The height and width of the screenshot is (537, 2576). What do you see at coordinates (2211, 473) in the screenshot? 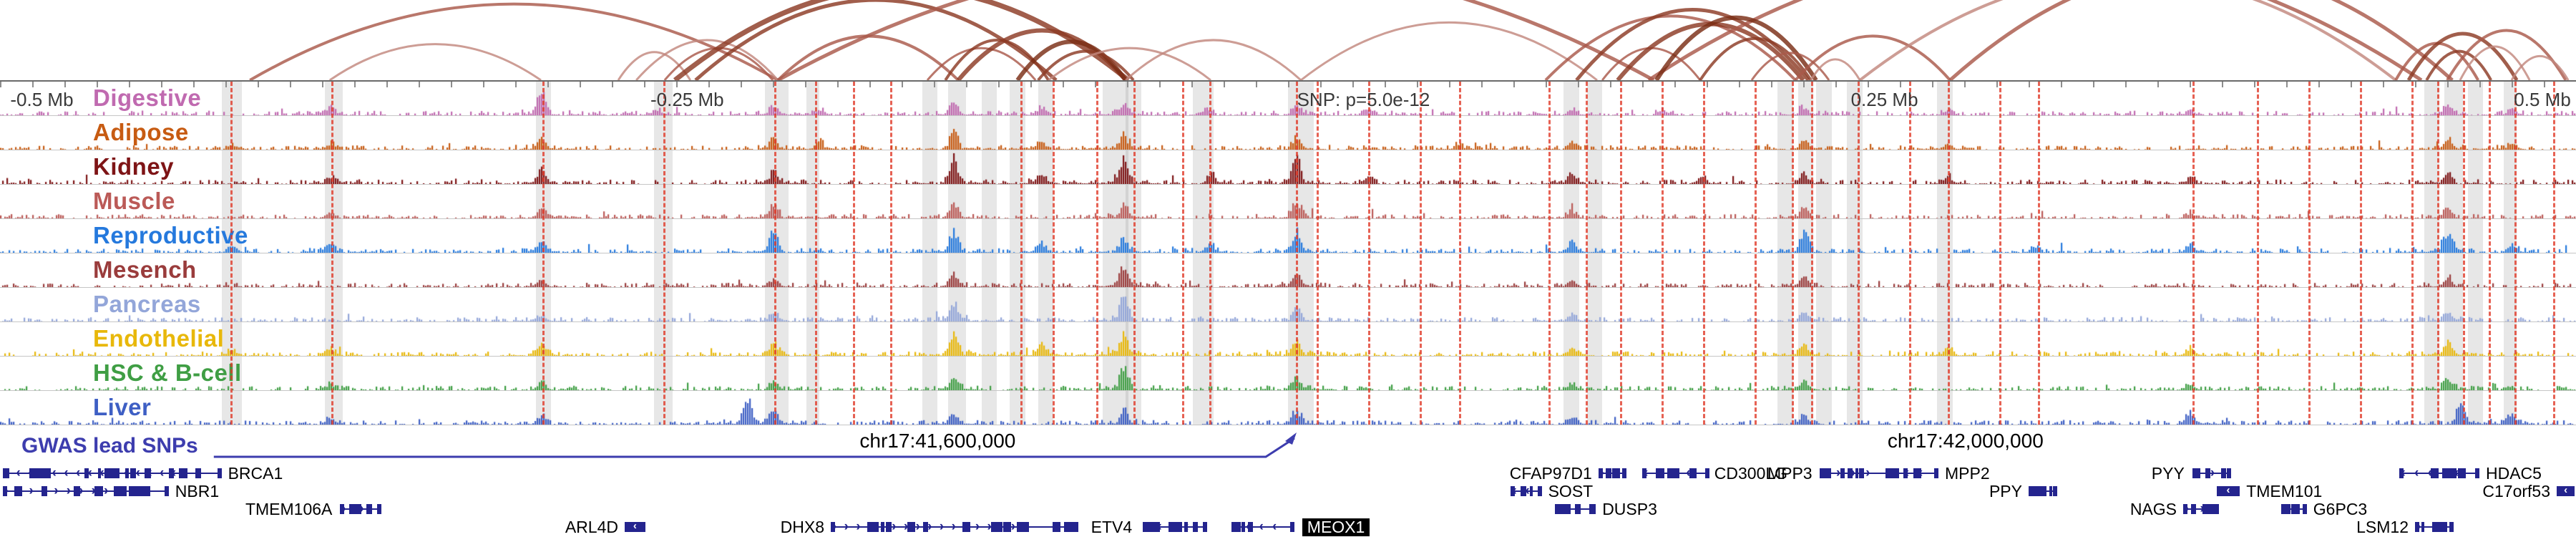
I see `gene-model-pyy: ››` at bounding box center [2211, 473].